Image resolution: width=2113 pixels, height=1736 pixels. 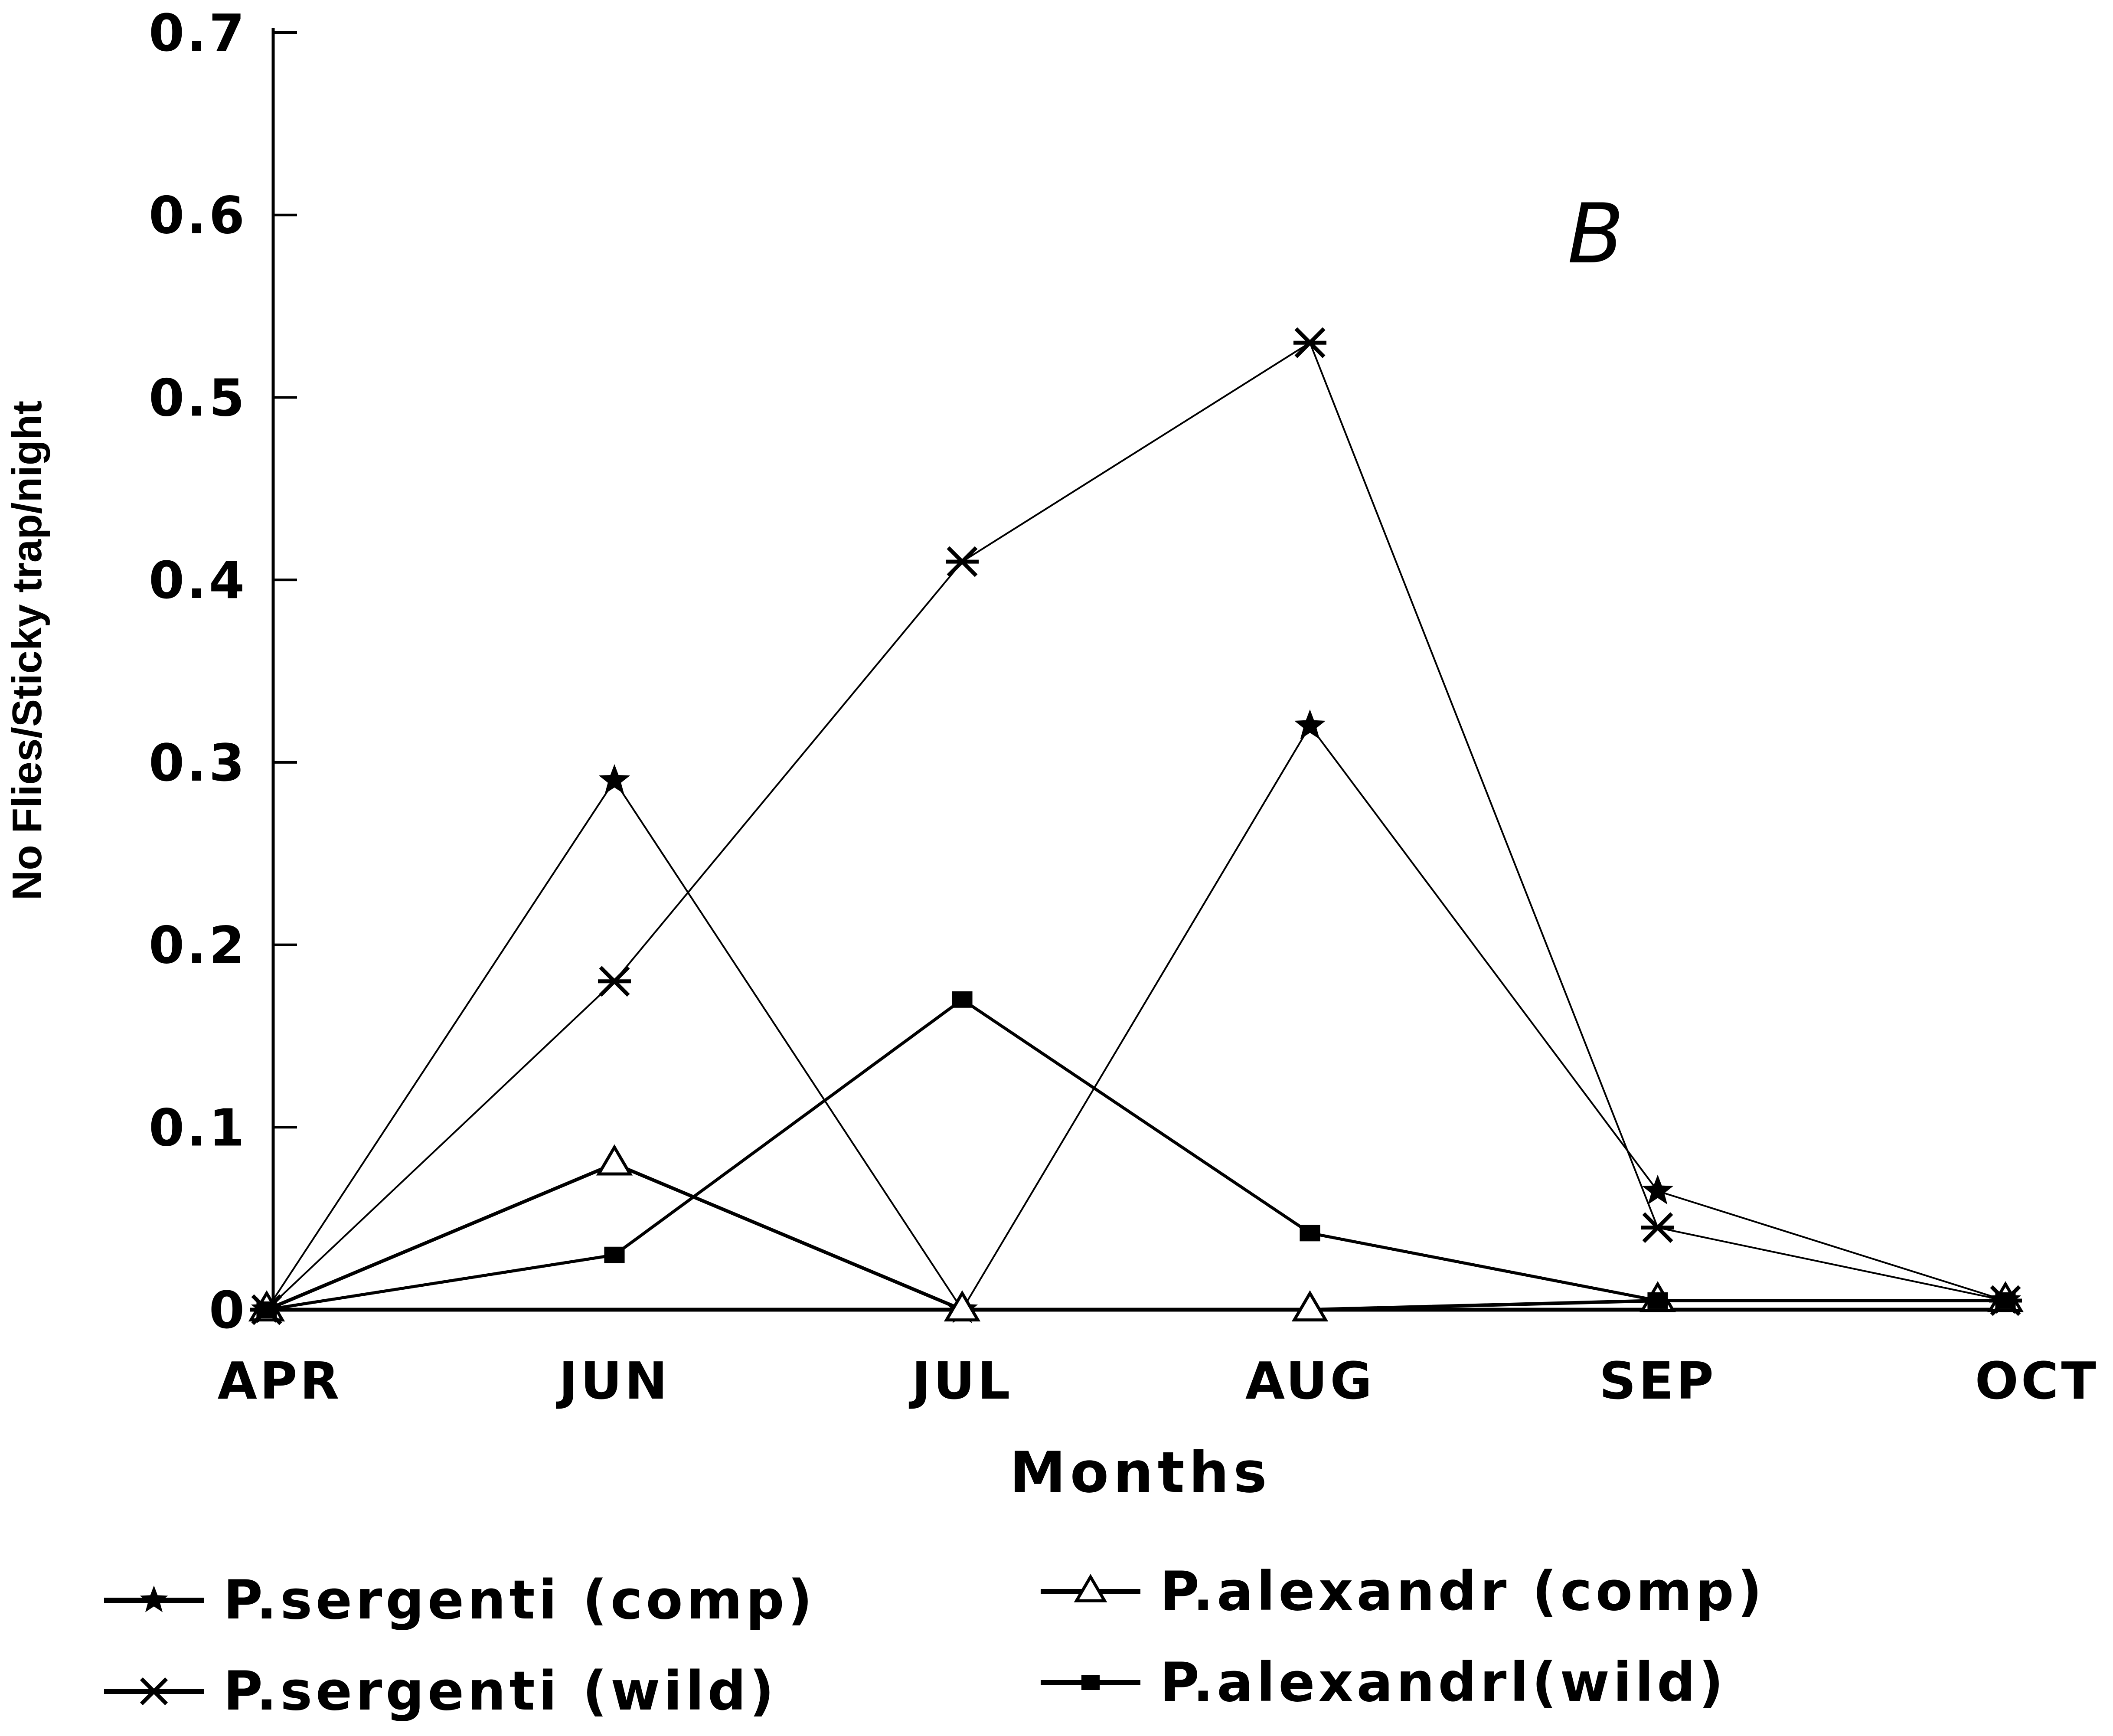 What do you see at coordinates (198, 580) in the screenshot?
I see `y-tick-label: 0.4` at bounding box center [198, 580].